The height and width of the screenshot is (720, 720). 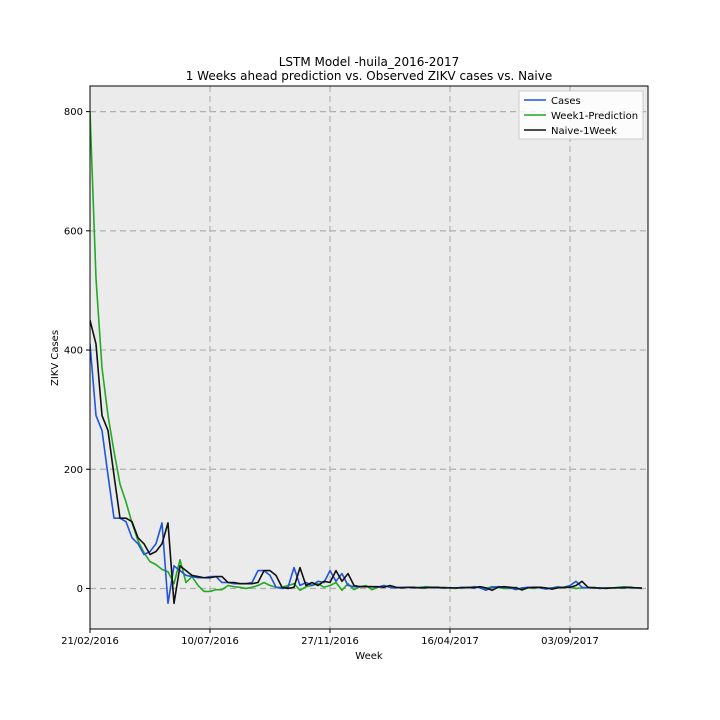 I want to click on x-tick-label: 21/02/2016, so click(x=90, y=641).